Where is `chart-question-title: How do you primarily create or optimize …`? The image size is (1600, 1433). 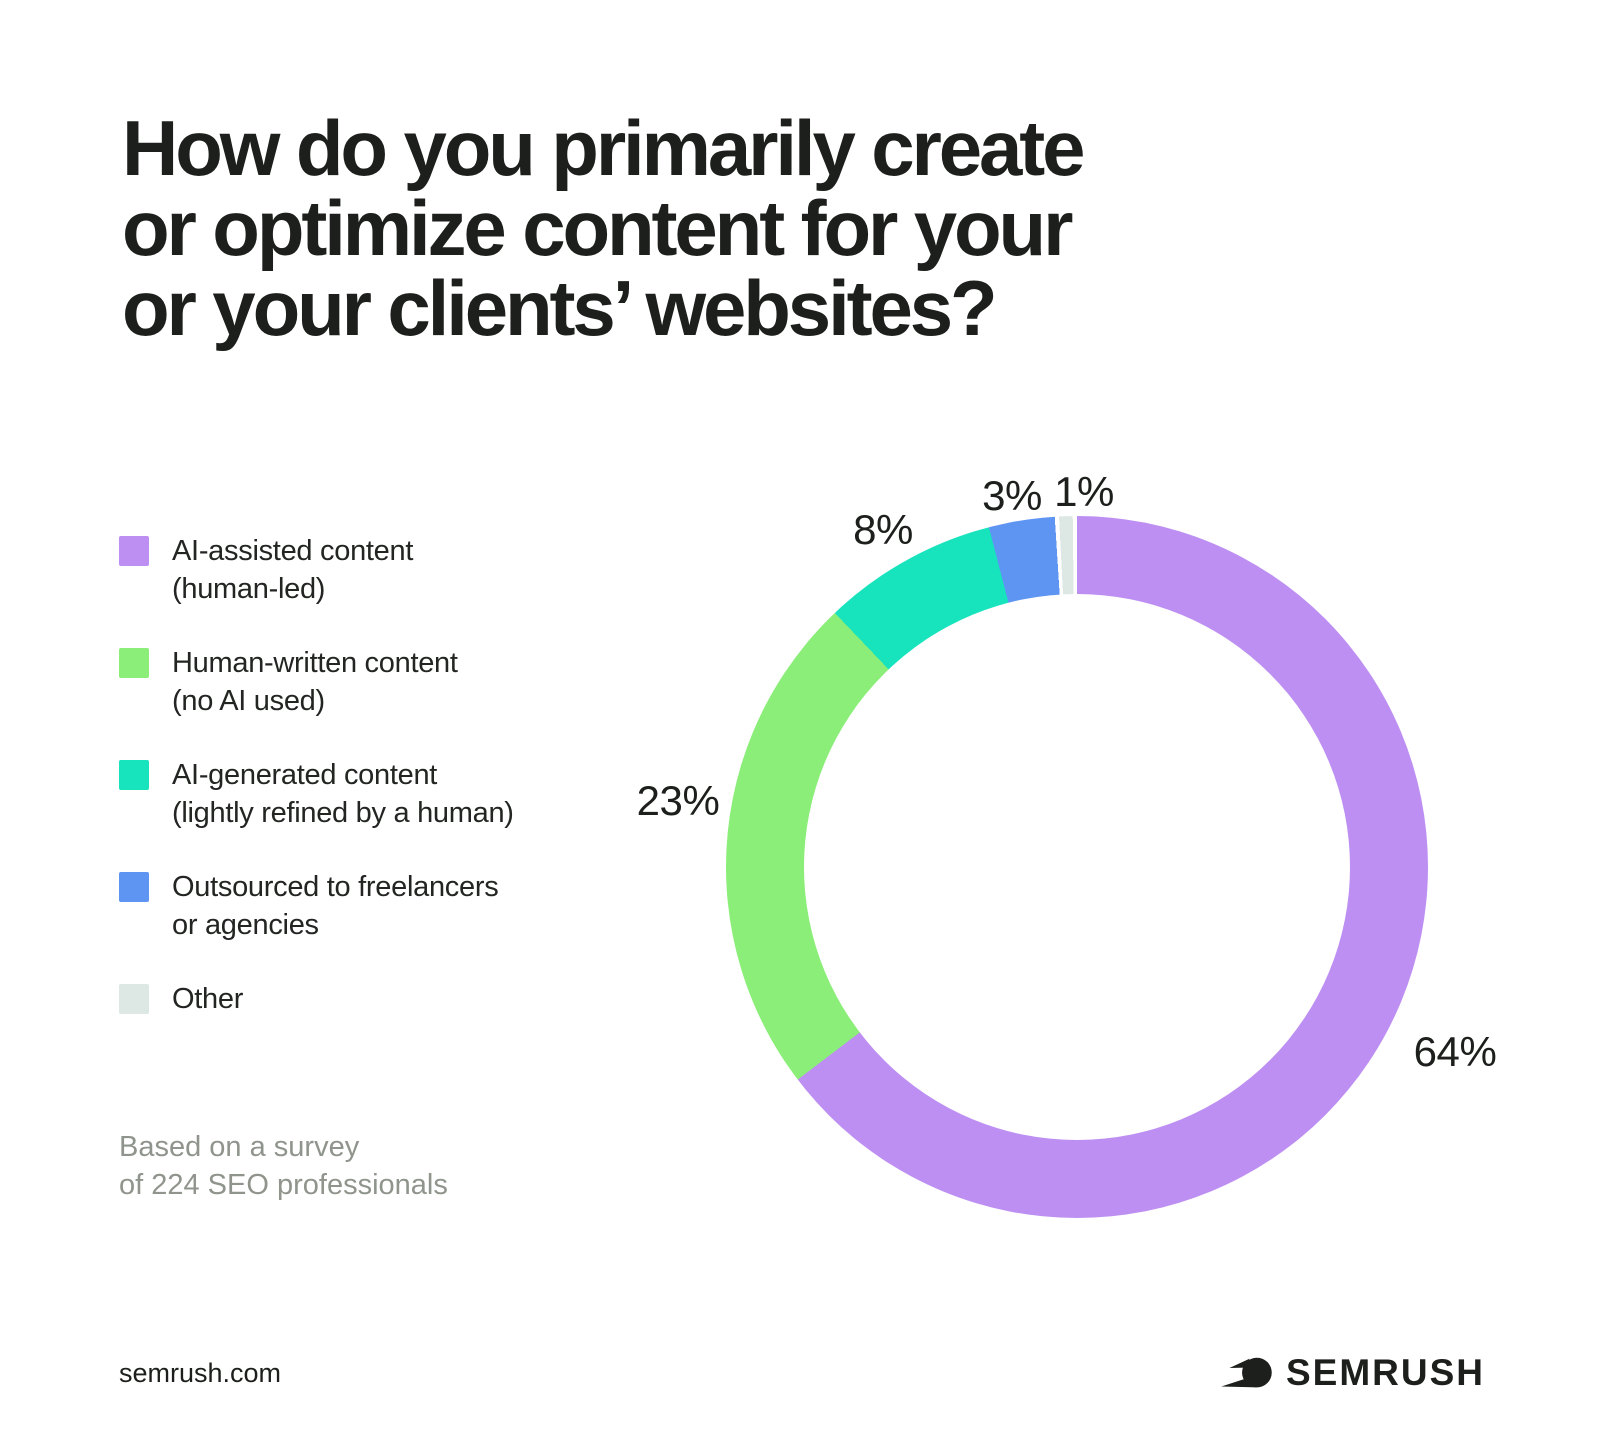 chart-question-title: How do you primarily create or optimize … is located at coordinates (604, 228).